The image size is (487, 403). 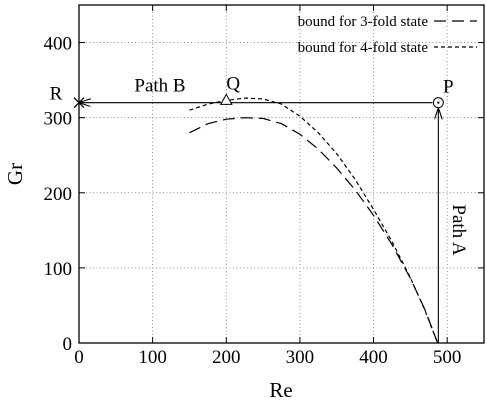 What do you see at coordinates (280, 390) in the screenshot?
I see `x-axis-title: Re` at bounding box center [280, 390].